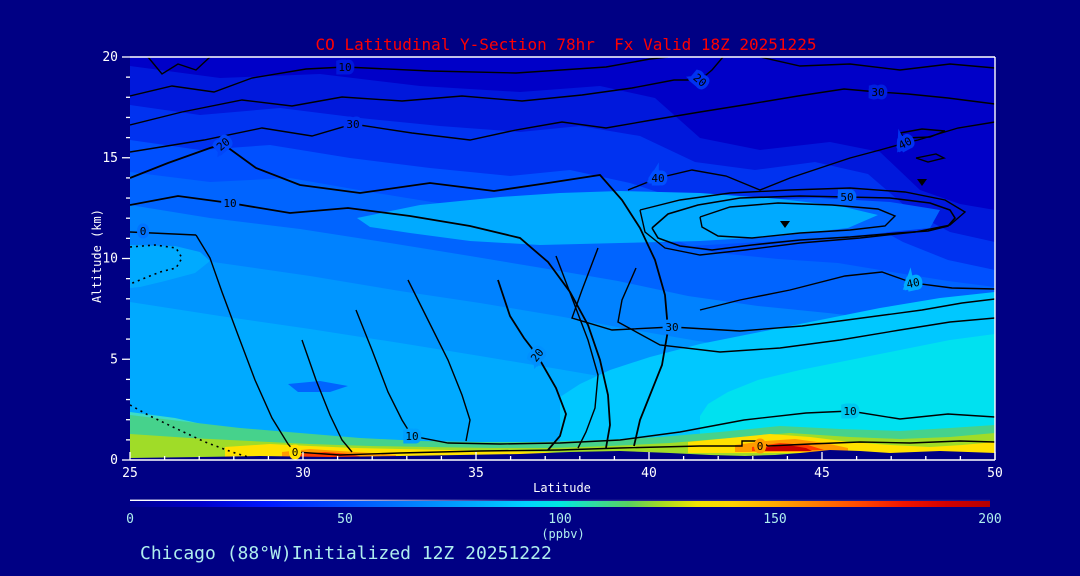  I want to click on colorbar-top-line, so click(560, 500).